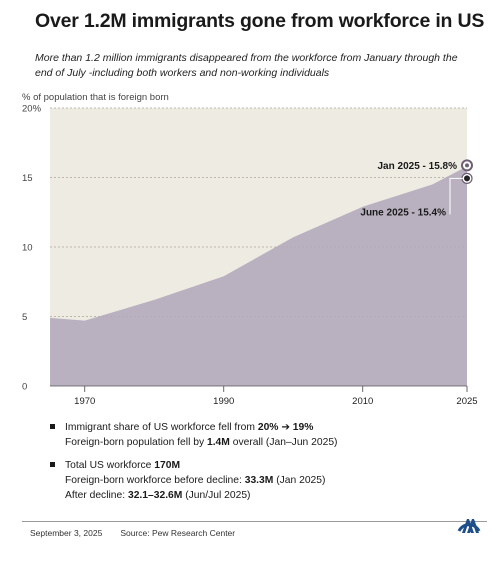  Describe the element at coordinates (167, 465) in the screenshot. I see `bullet-bold-text: 170M` at that location.